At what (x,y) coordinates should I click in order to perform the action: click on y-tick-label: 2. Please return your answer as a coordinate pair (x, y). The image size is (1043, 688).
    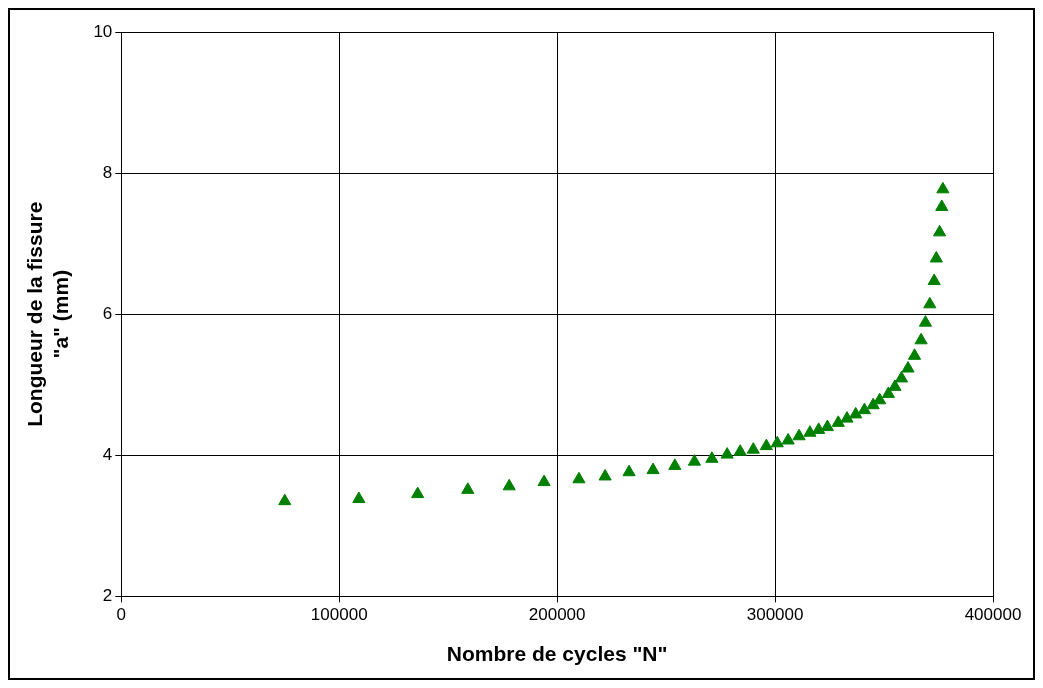
    Looking at the image, I should click on (107, 596).